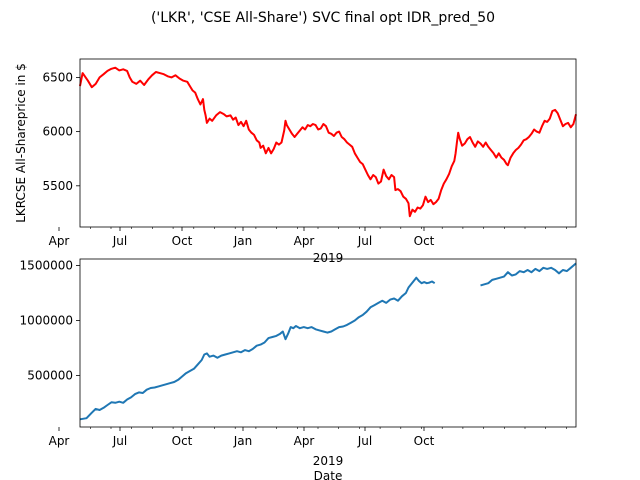  What do you see at coordinates (21, 143) in the screenshot?
I see `top-y-axis-label: LKRCSE All-Shareprice in $` at bounding box center [21, 143].